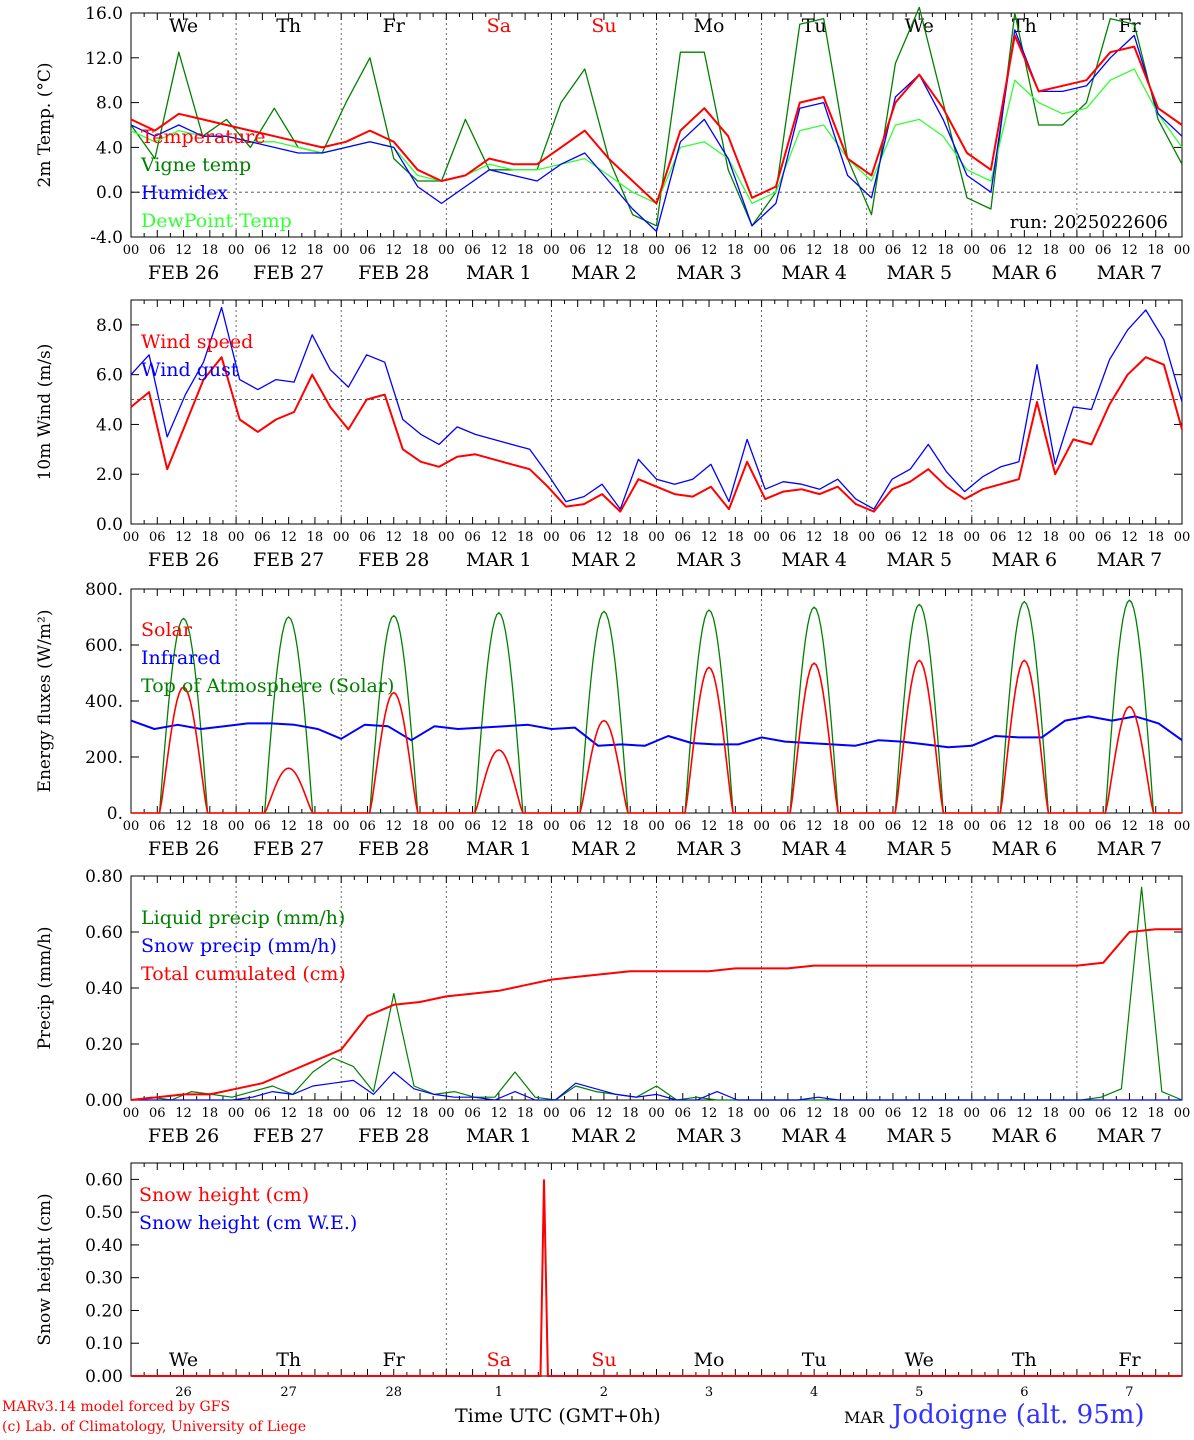 Image resolution: width=1194 pixels, height=1440 pixels. I want to click on day-number-label: 1, so click(499, 1392).